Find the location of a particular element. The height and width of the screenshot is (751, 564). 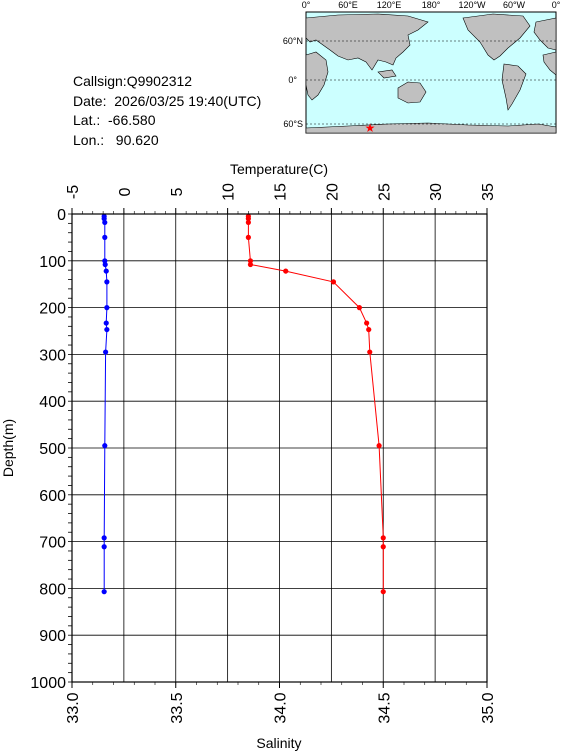

land-indonesia is located at coordinates (387, 74).